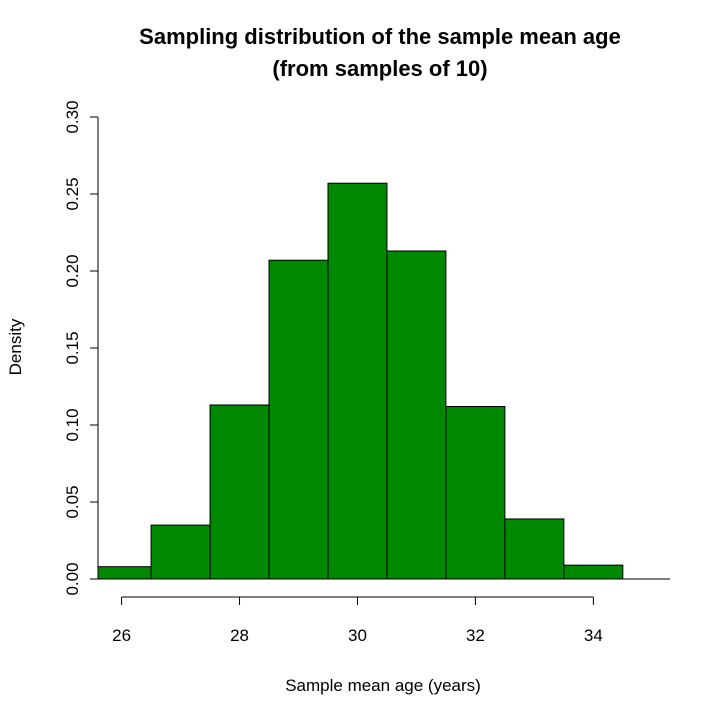 The image size is (720, 720). What do you see at coordinates (383, 685) in the screenshot?
I see `x-axis-label: Sample mean age (years)` at bounding box center [383, 685].